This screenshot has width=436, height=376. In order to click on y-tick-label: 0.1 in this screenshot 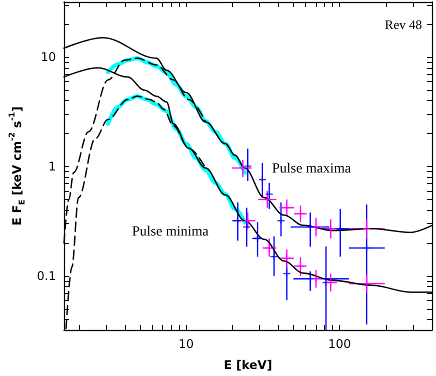, I will do `click(46, 275)`.